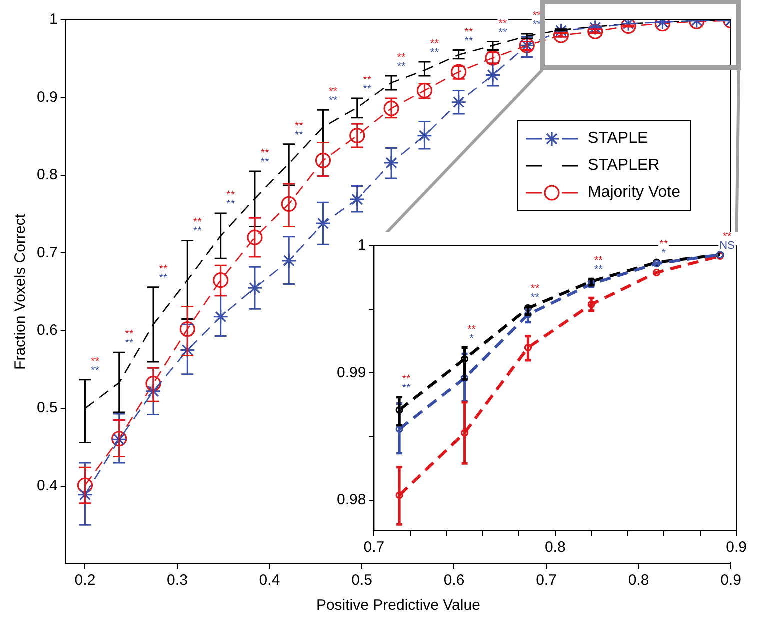 The height and width of the screenshot is (625, 757). Describe the element at coordinates (624, 165) in the screenshot. I see `legend-label: STAPLER` at that location.